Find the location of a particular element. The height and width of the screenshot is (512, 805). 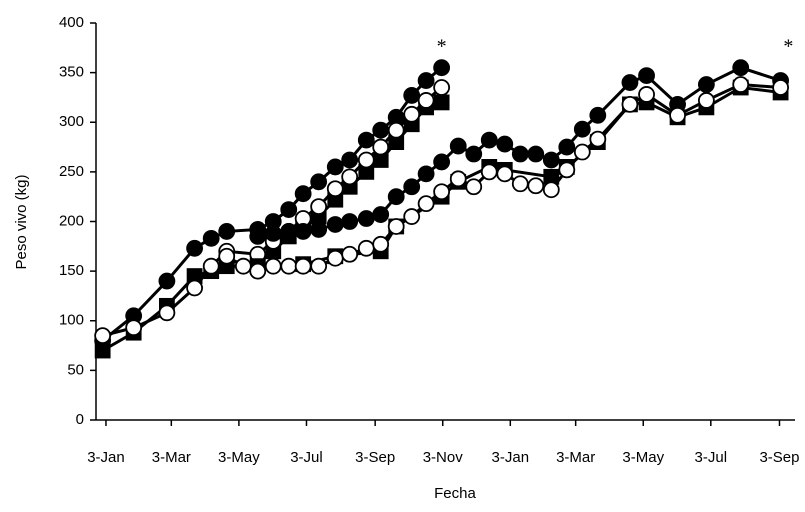

y-tick-label: 200 is located at coordinates (71, 220).